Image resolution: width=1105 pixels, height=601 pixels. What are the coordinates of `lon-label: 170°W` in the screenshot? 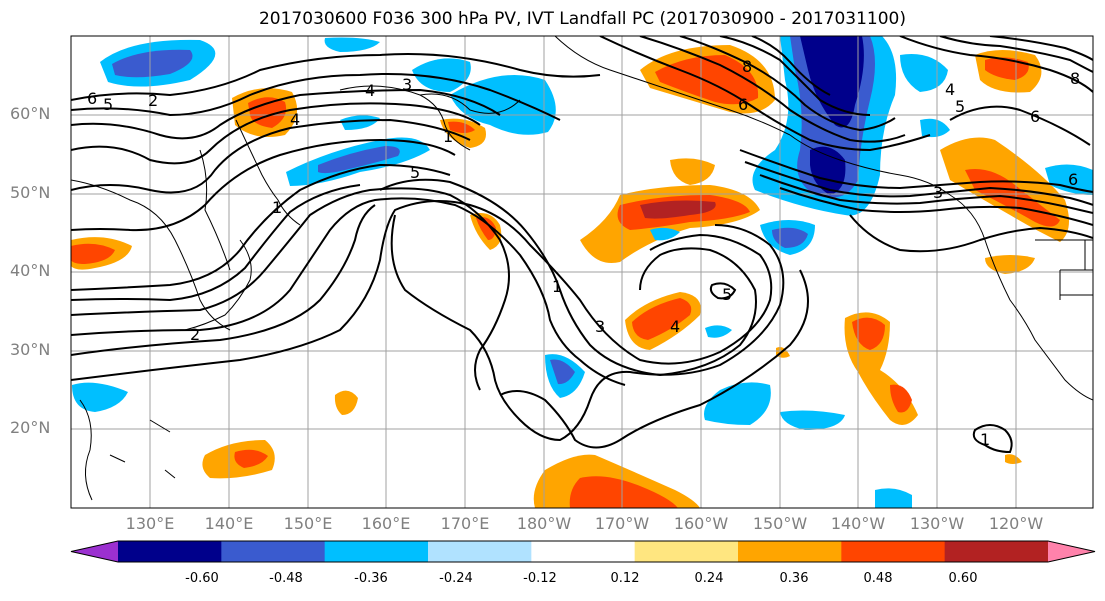 It's located at (622, 523).